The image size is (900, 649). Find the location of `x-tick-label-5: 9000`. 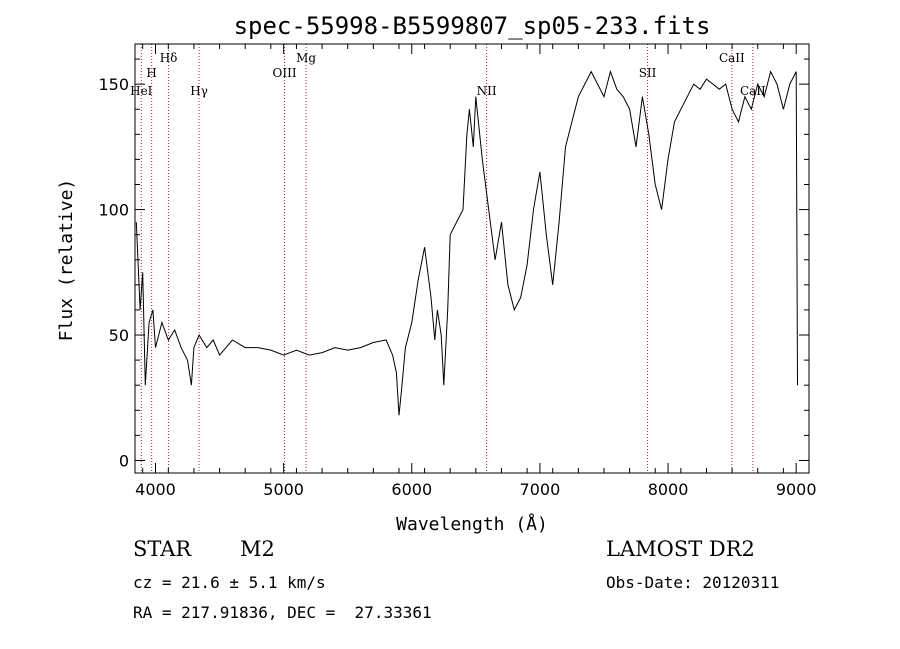

x-tick-label-5: 9000 is located at coordinates (796, 489).